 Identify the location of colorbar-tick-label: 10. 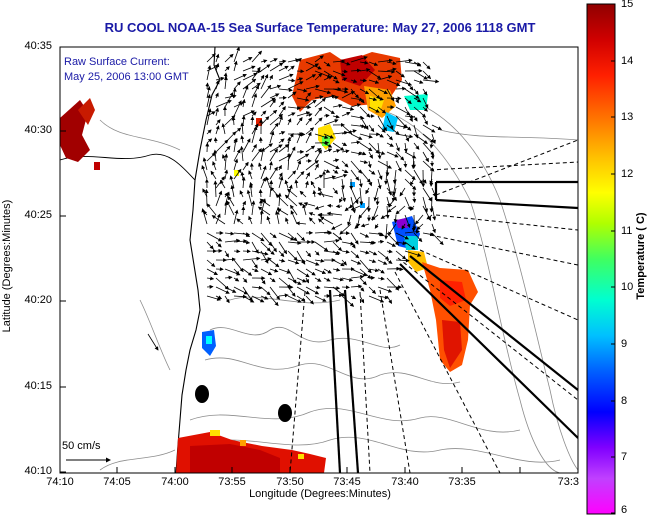
(627, 287).